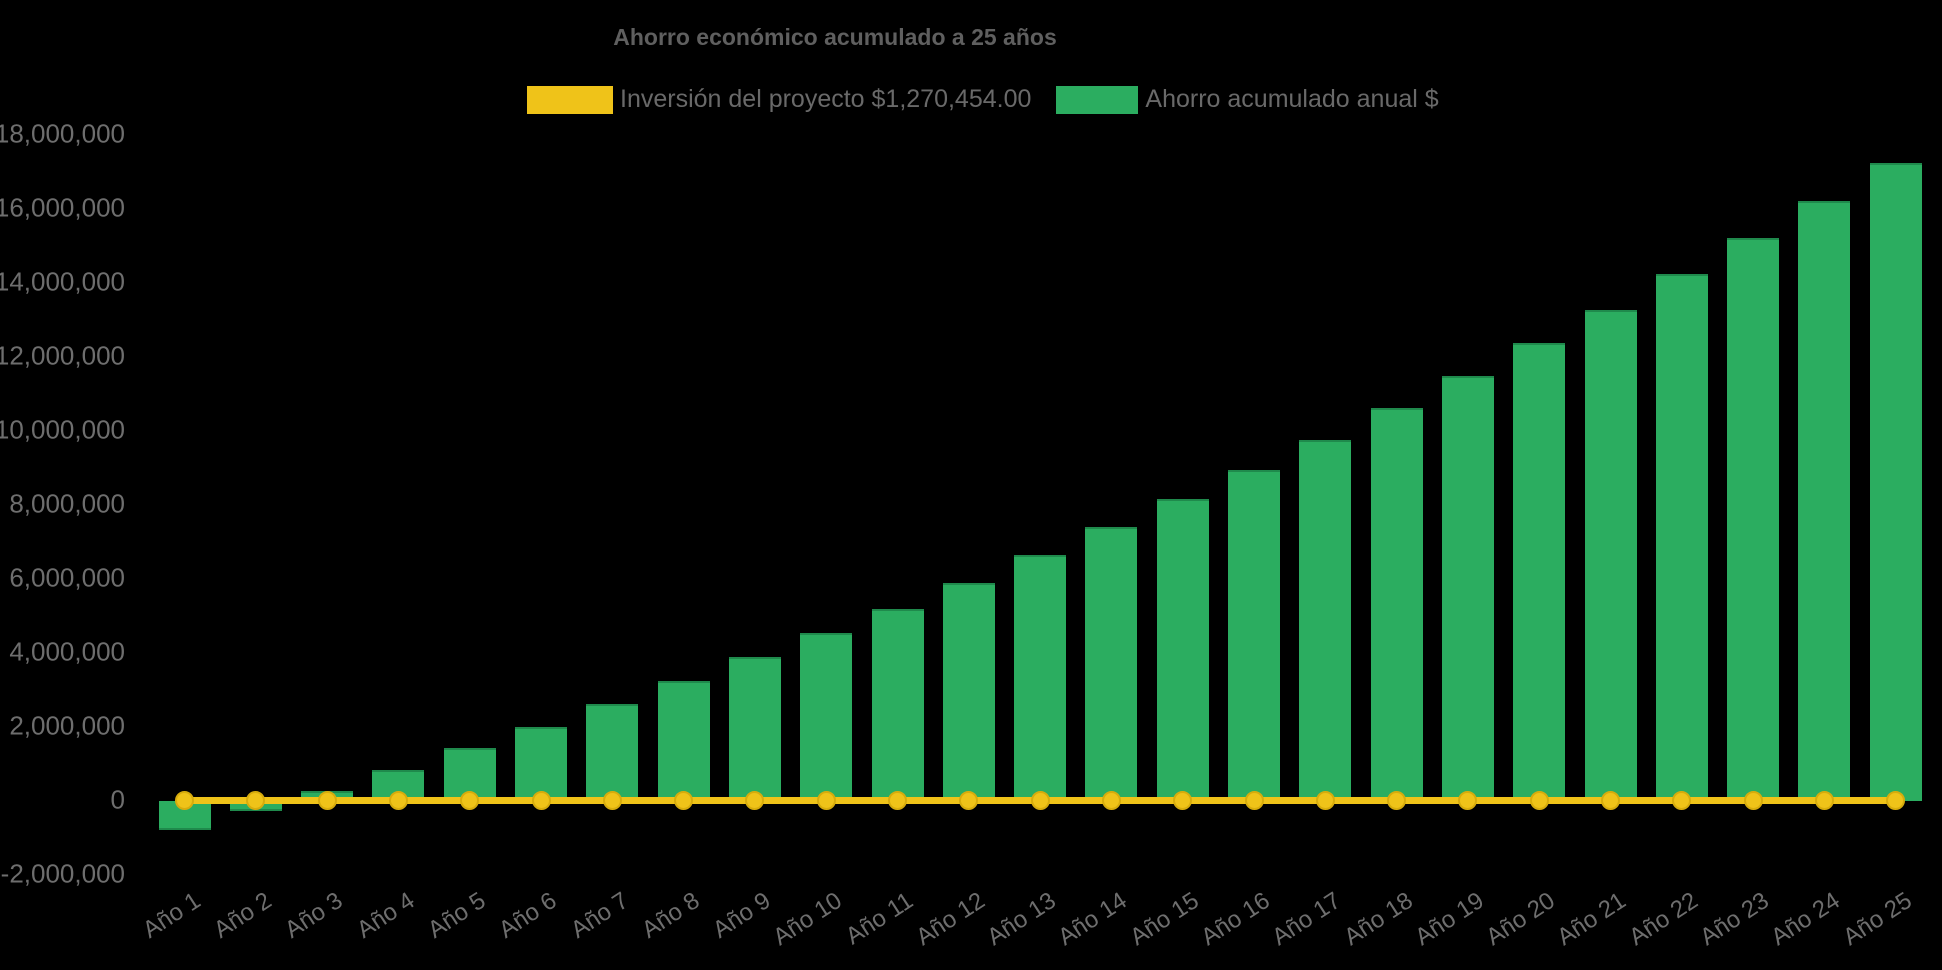  I want to click on line-marker-año-15, so click(1183, 800).